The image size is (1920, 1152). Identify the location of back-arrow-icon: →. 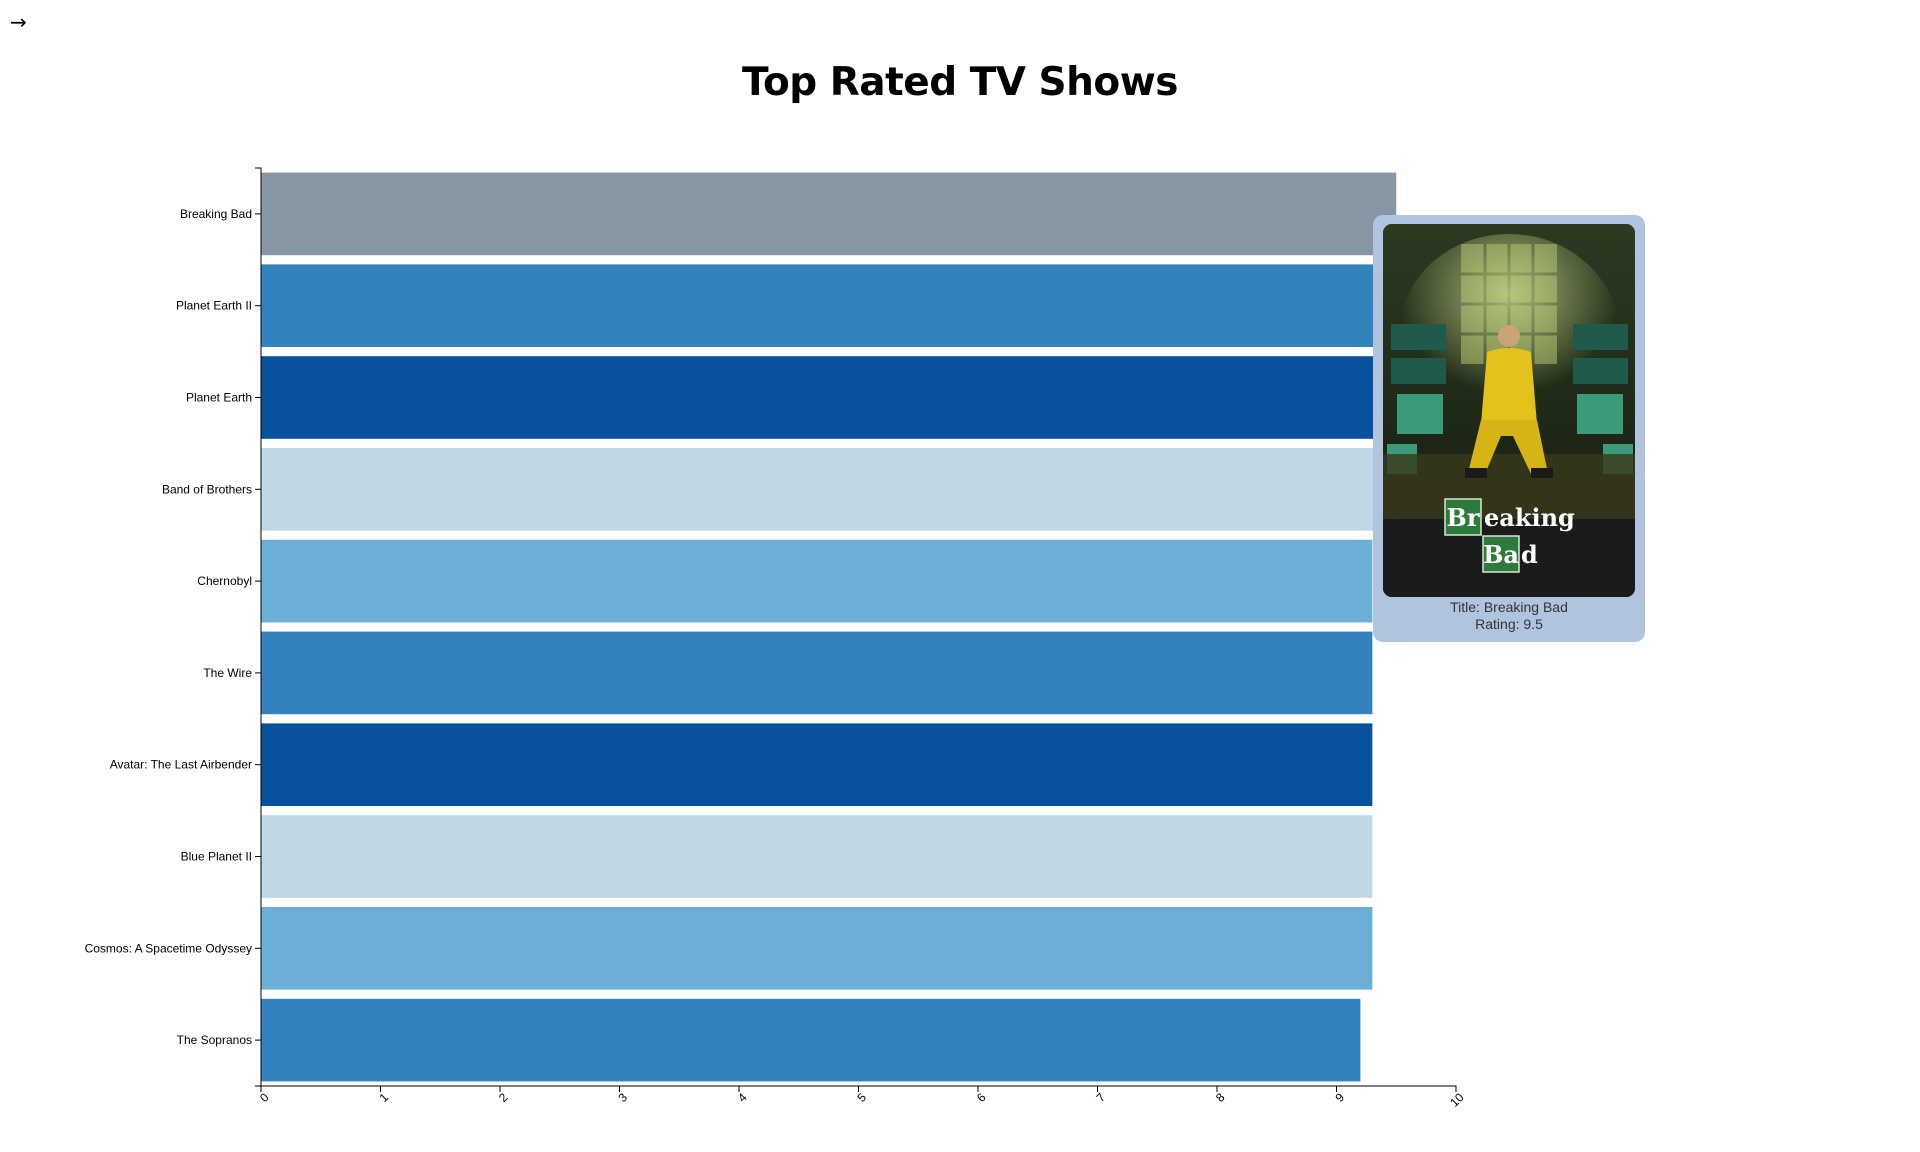
(18, 22).